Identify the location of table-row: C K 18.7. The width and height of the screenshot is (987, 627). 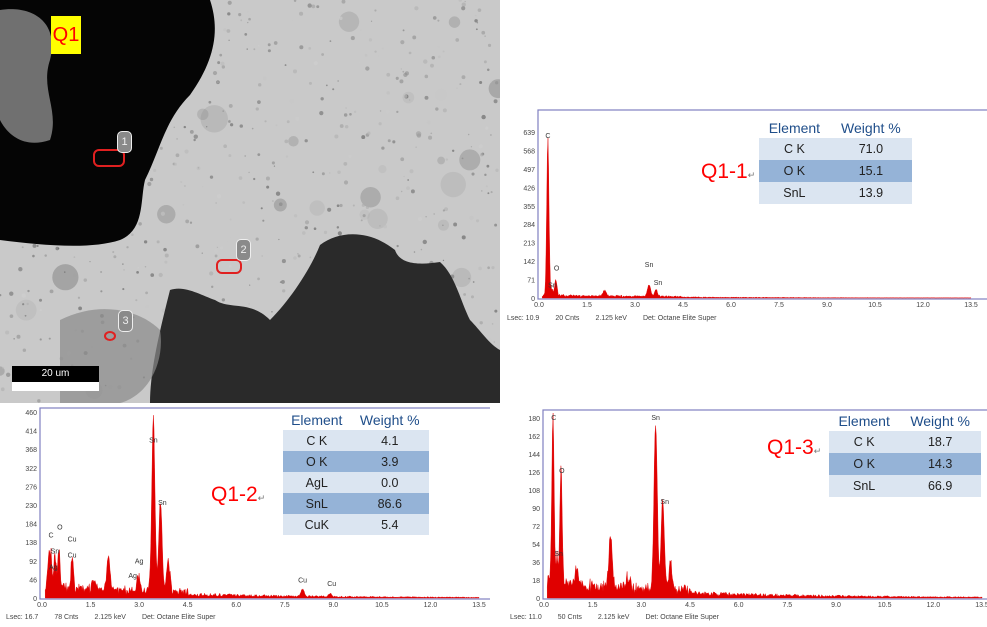
(905, 442).